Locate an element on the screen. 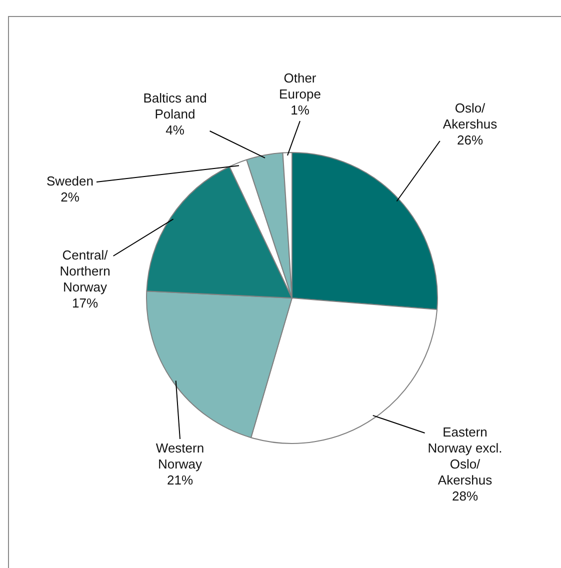  data-label: 28% is located at coordinates (465, 496).